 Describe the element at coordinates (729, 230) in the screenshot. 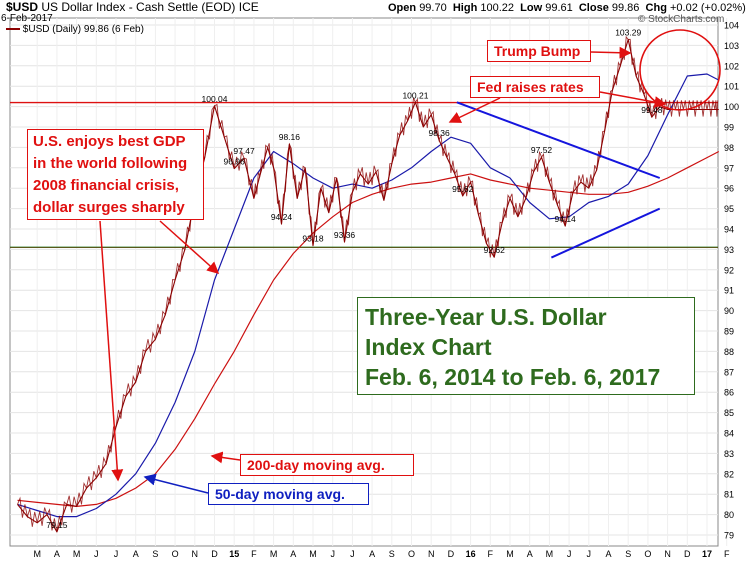

I see `y-tick-label: 94` at that location.